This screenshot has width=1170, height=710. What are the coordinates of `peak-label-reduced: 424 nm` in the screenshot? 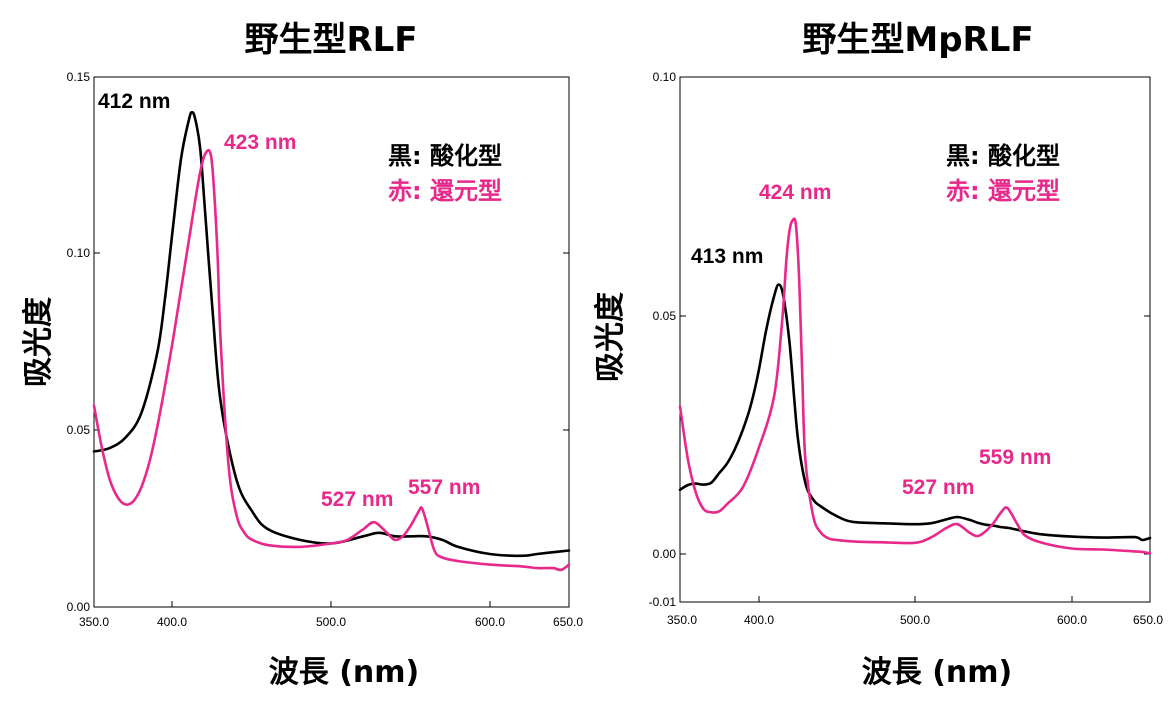 It's located at (795, 192).